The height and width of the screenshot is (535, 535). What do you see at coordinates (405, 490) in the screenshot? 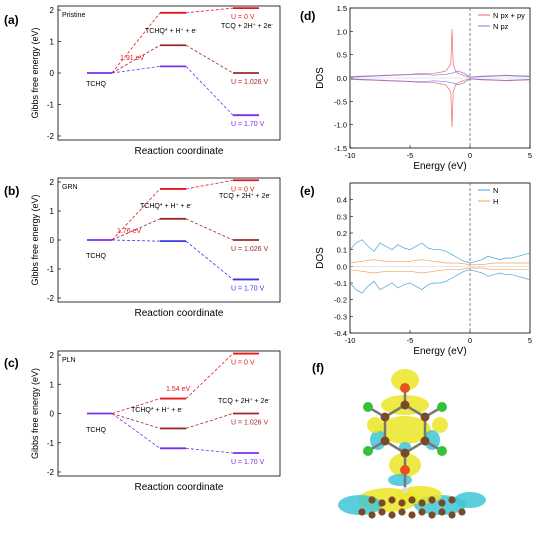
I see `hydrogen-atom` at bounding box center [405, 490].